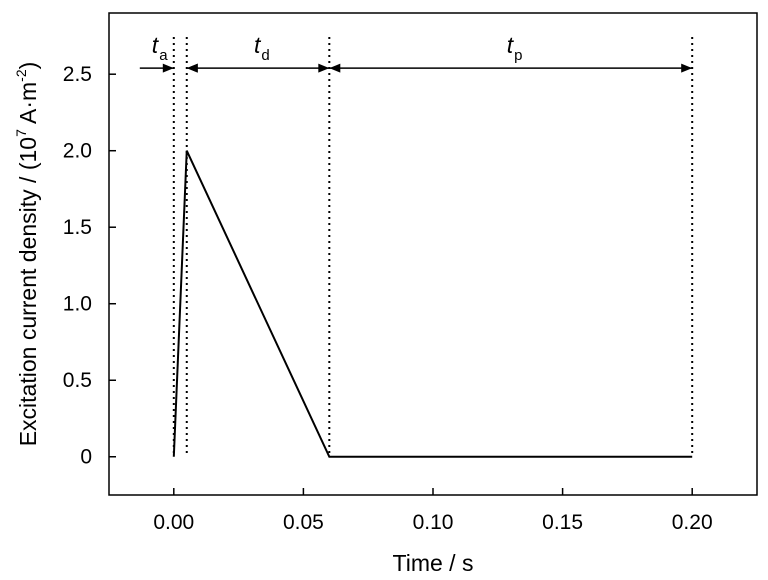  I want to click on annotation-label-0-symbol: t, so click(156, 45).